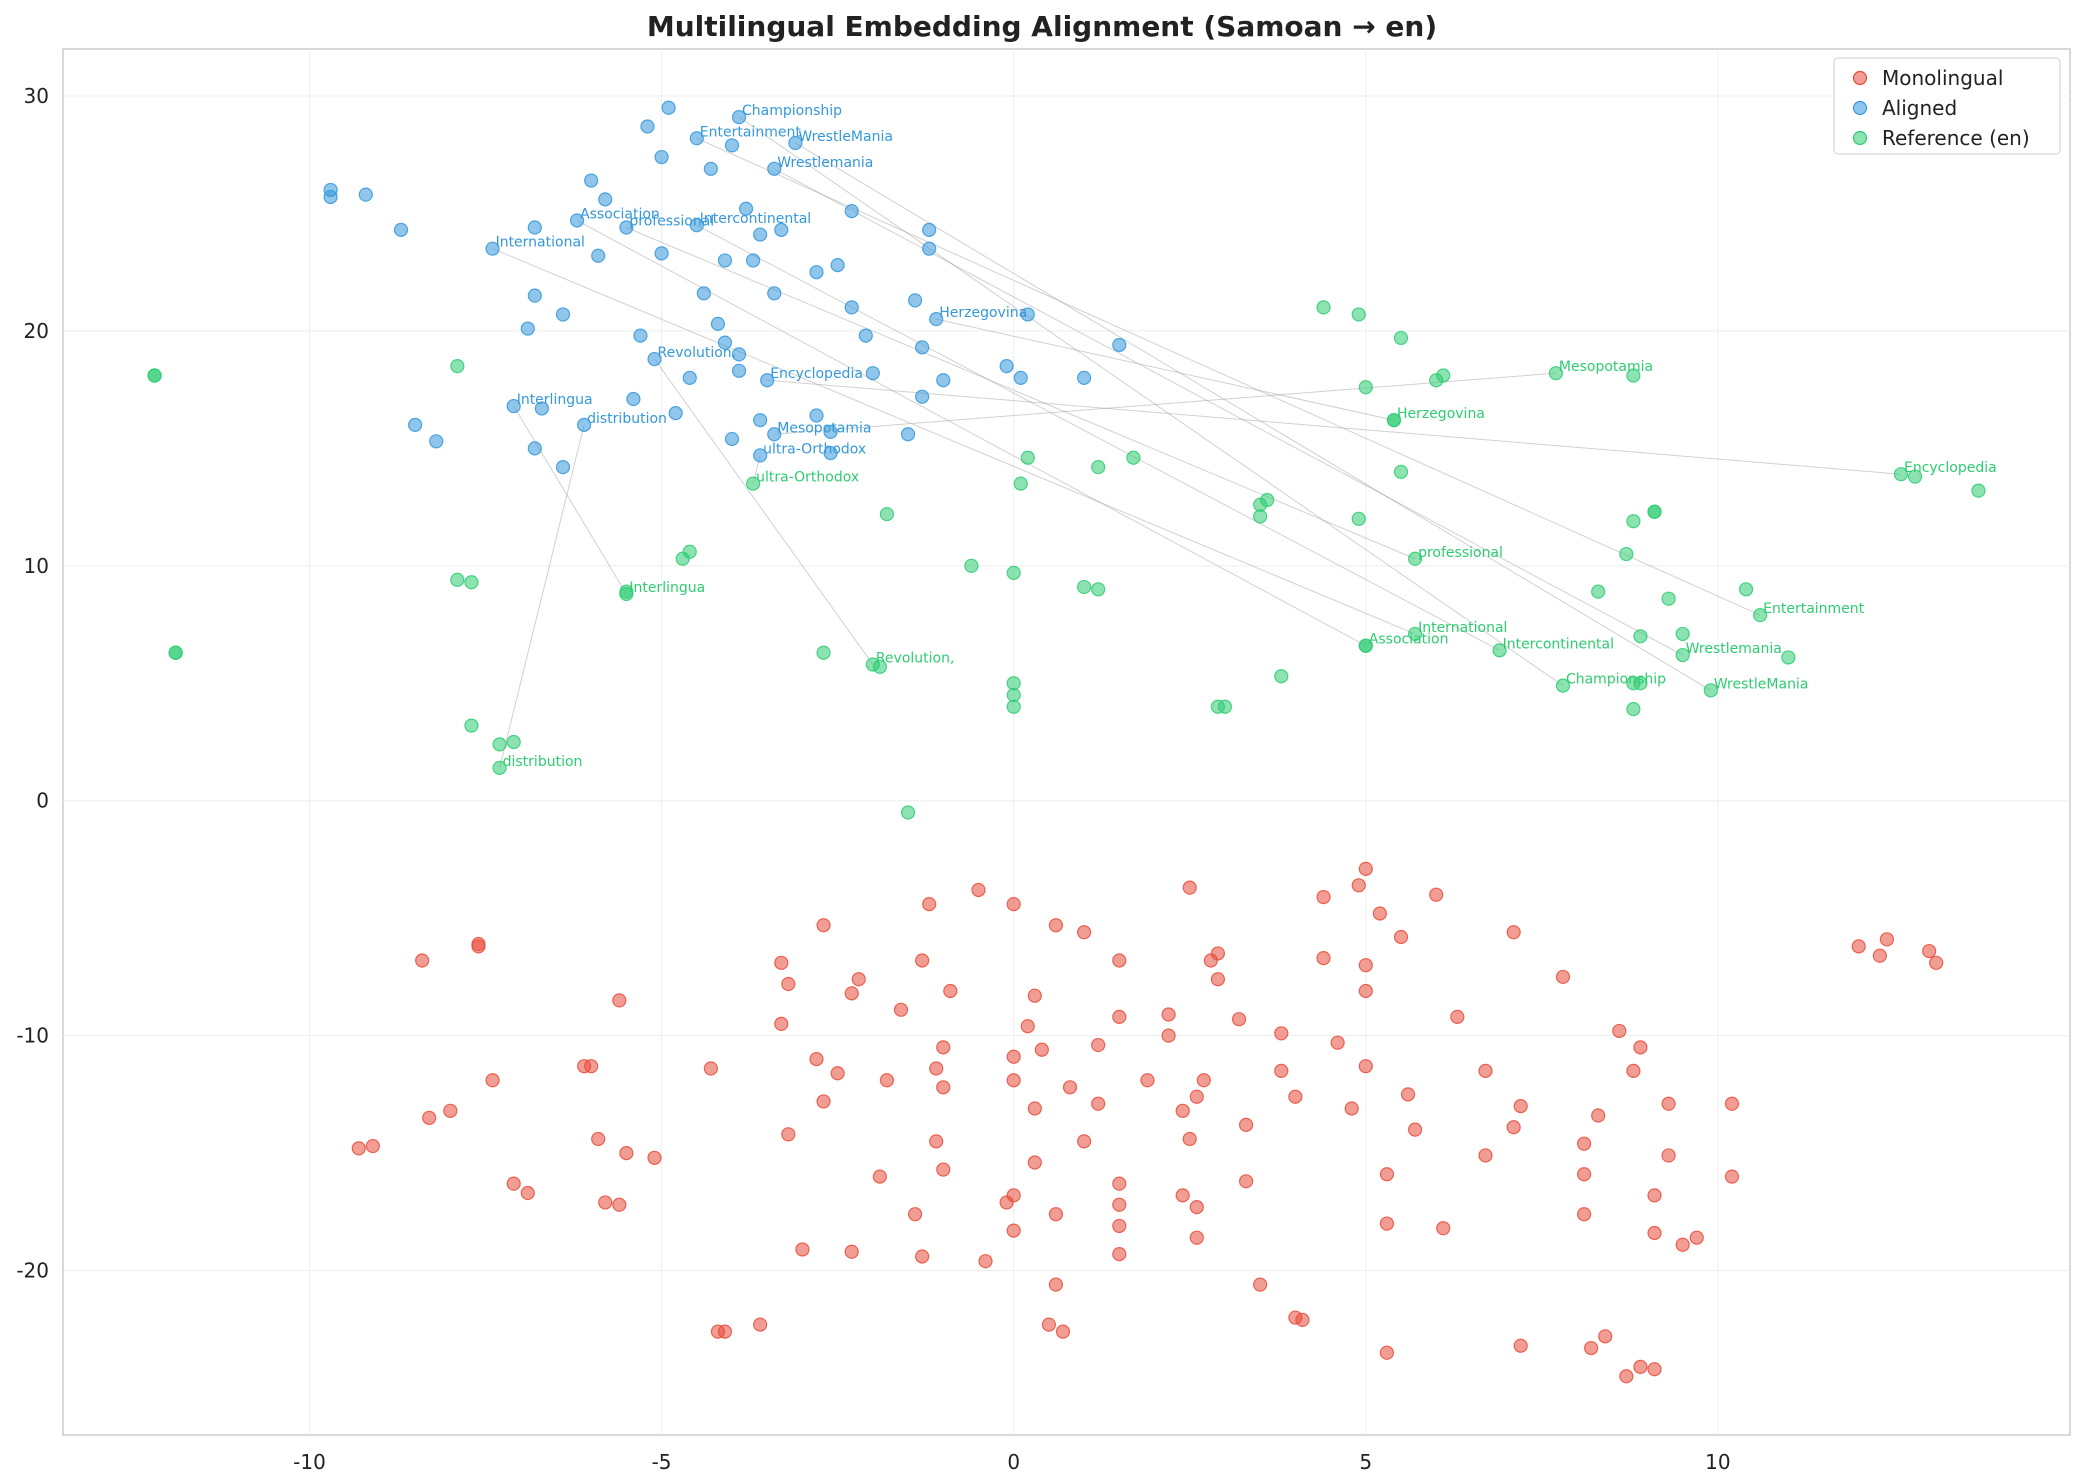  What do you see at coordinates (1021, 393) in the screenshot?
I see `alignment-line` at bounding box center [1021, 393].